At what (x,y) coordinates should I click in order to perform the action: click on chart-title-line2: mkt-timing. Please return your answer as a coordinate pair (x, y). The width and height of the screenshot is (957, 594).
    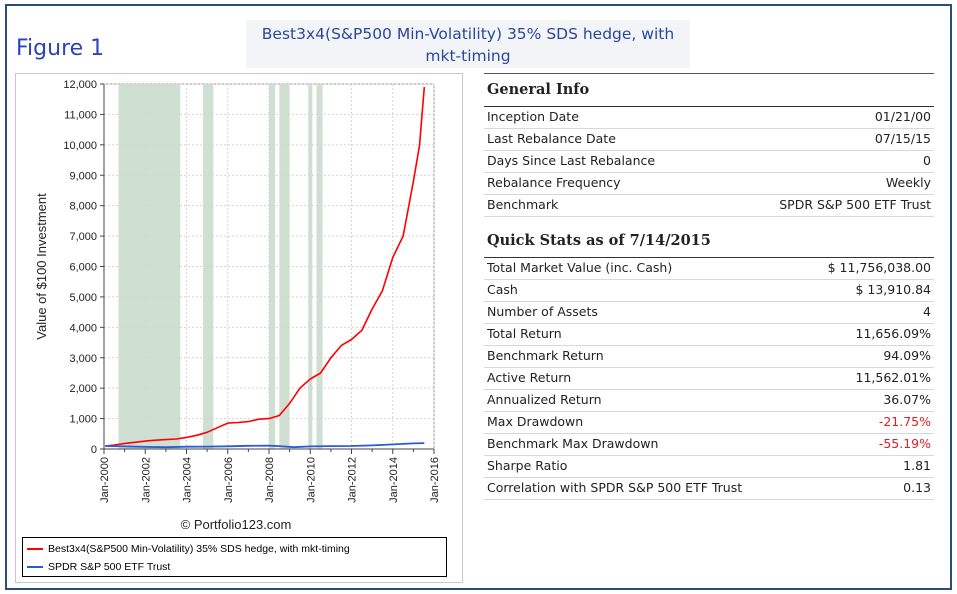
    Looking at the image, I should click on (468, 56).